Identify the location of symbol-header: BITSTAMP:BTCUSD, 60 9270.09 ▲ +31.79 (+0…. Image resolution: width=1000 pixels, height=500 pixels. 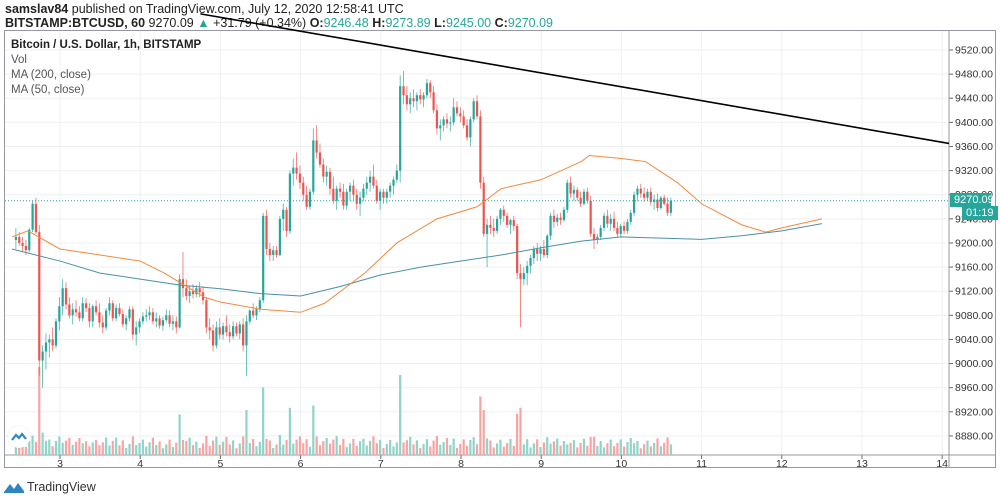
(279, 23).